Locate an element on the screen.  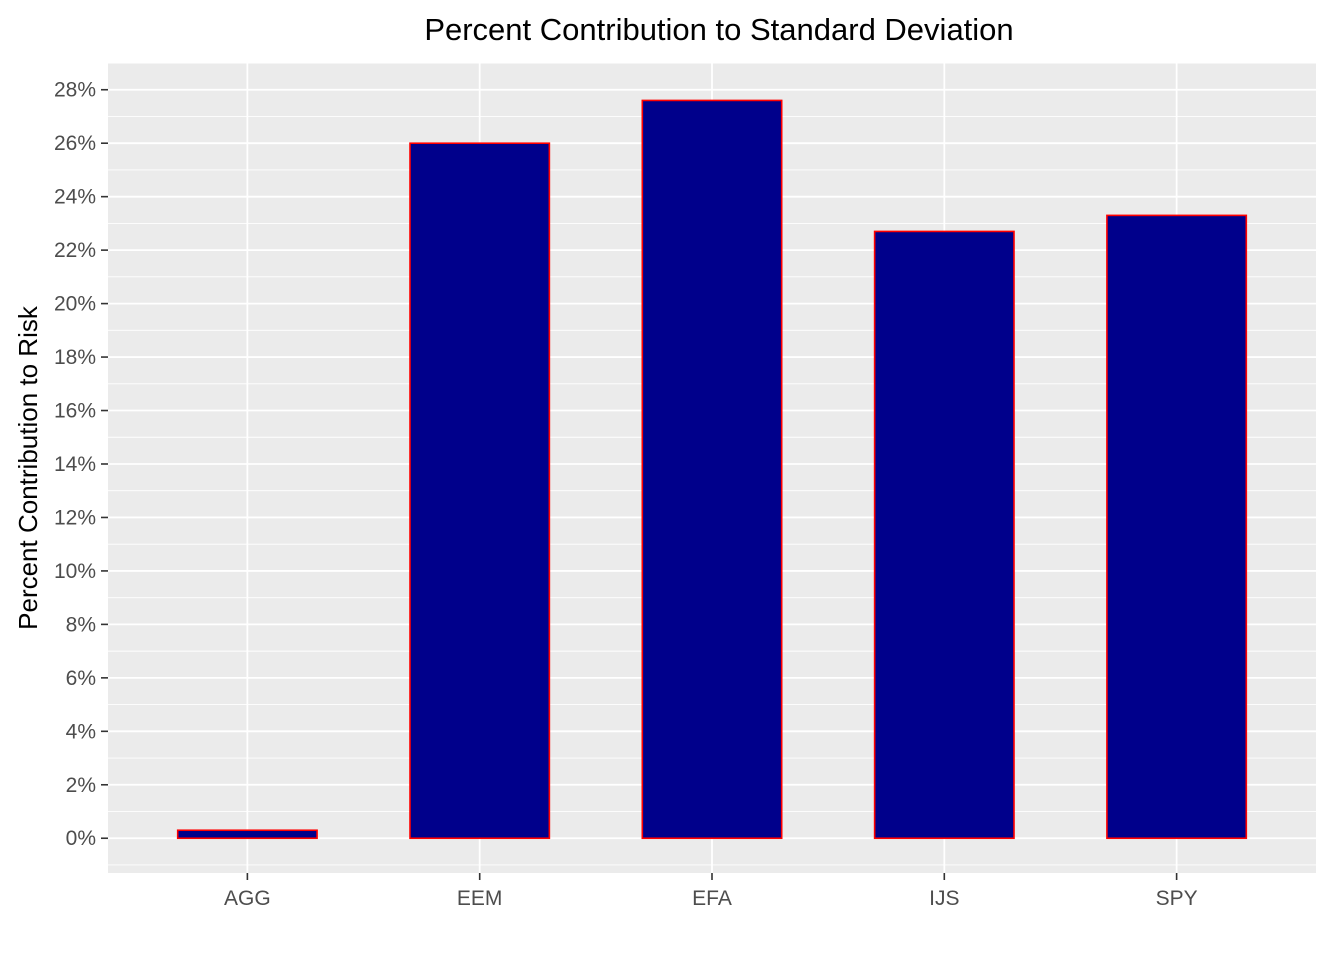
x-tick-label: EEM is located at coordinates (480, 898).